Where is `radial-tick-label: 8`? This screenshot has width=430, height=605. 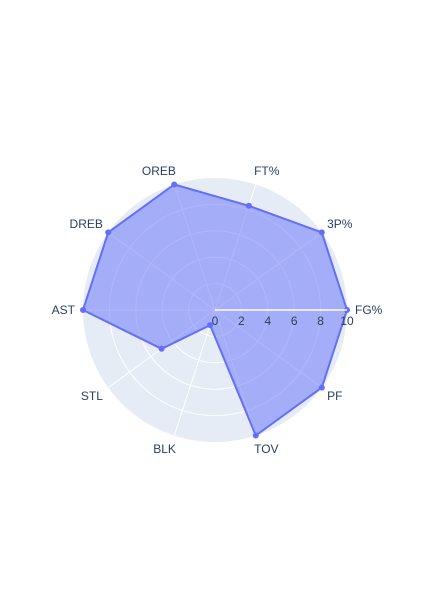
radial-tick-label: 8 is located at coordinates (320, 321).